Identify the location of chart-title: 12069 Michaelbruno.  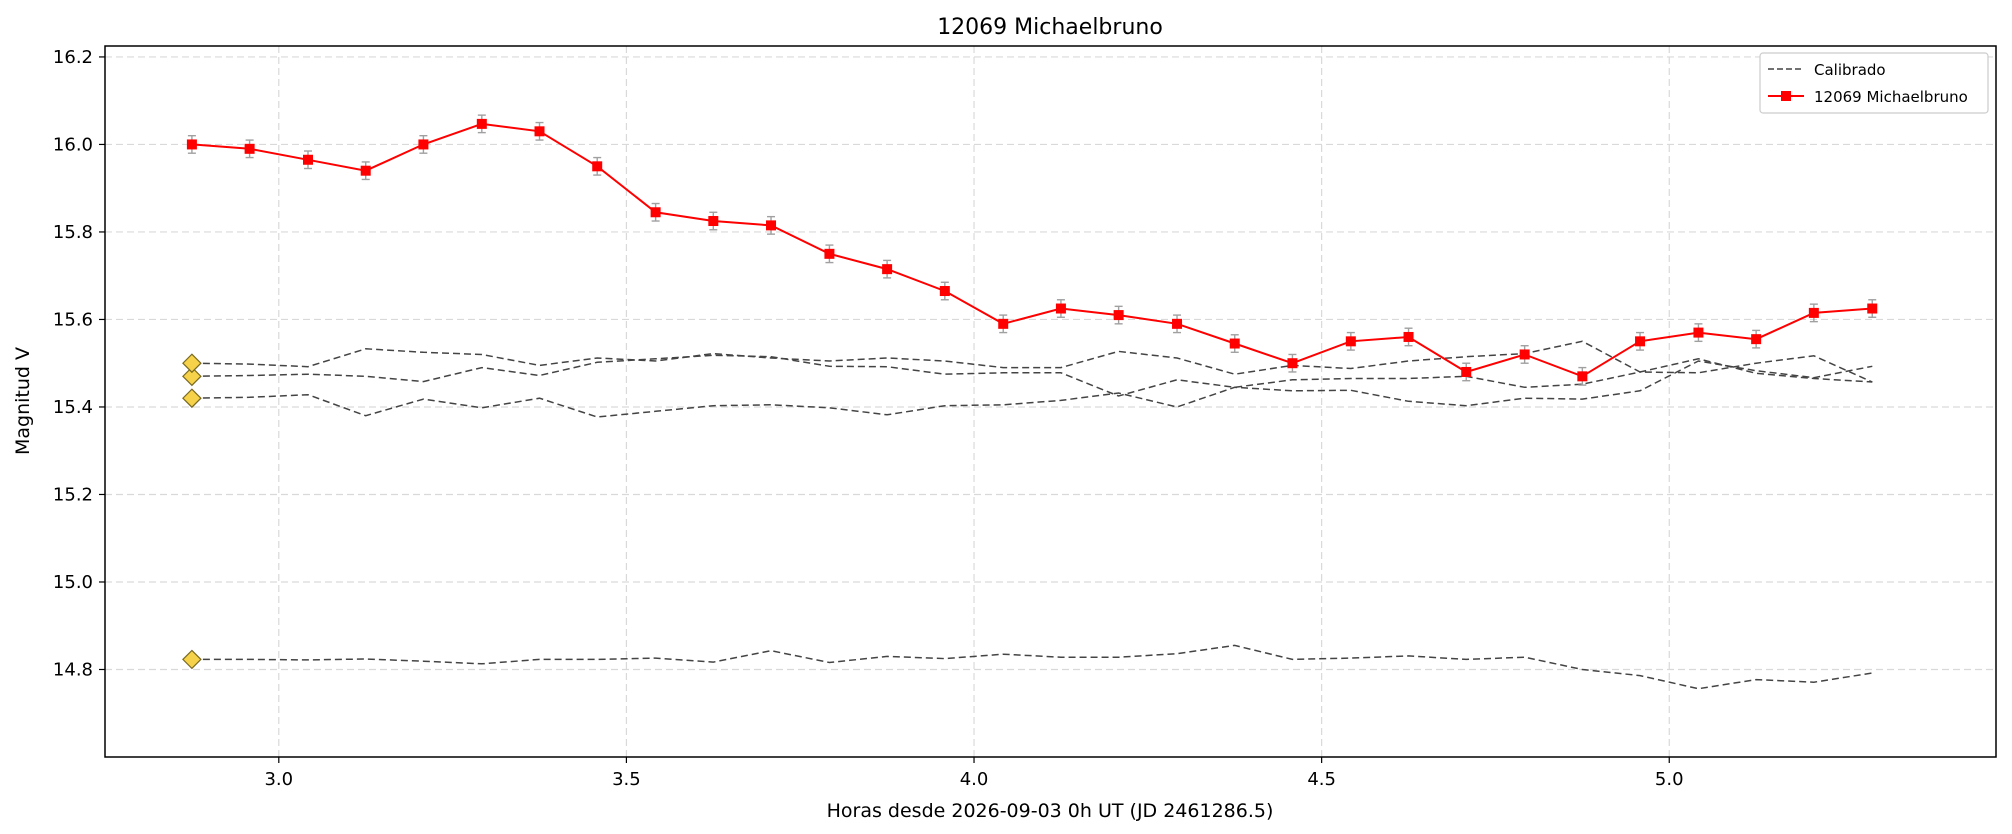
(1050, 27).